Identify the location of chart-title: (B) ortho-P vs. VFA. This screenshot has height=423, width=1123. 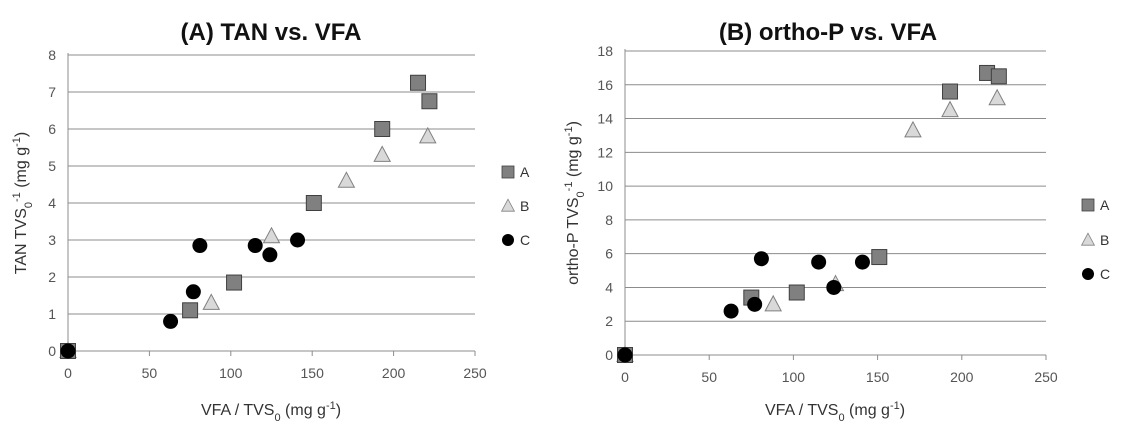
(828, 32).